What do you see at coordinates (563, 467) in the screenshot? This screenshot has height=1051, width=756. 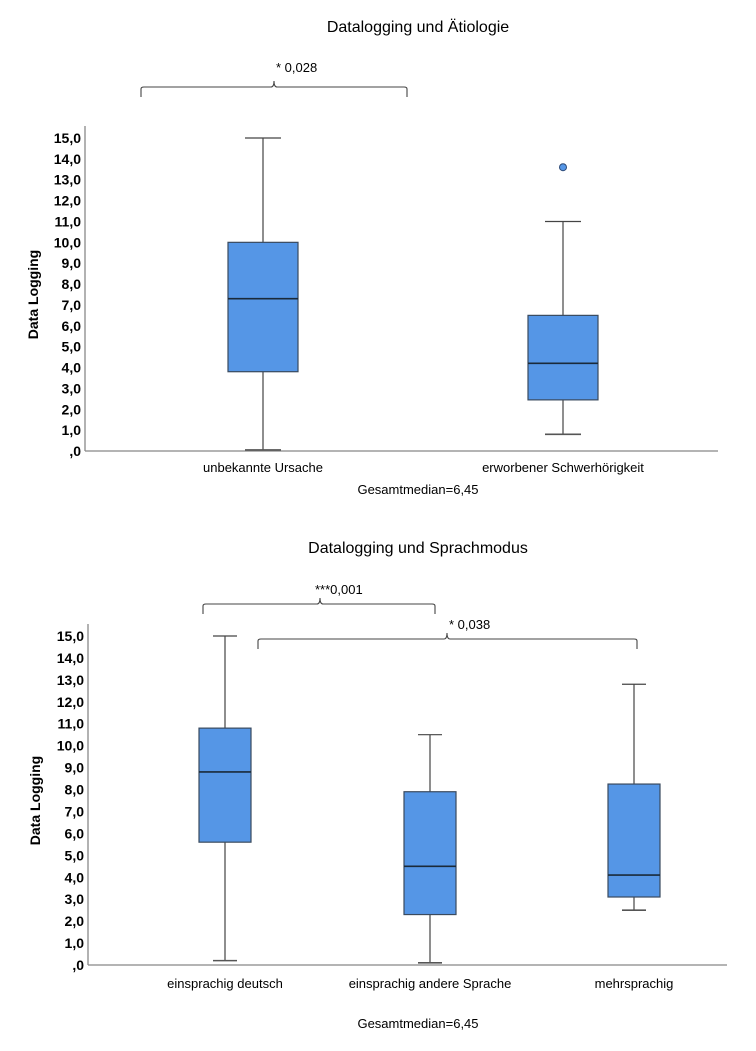 I see `x-category-label: erworbener Schwerhörigkeit` at bounding box center [563, 467].